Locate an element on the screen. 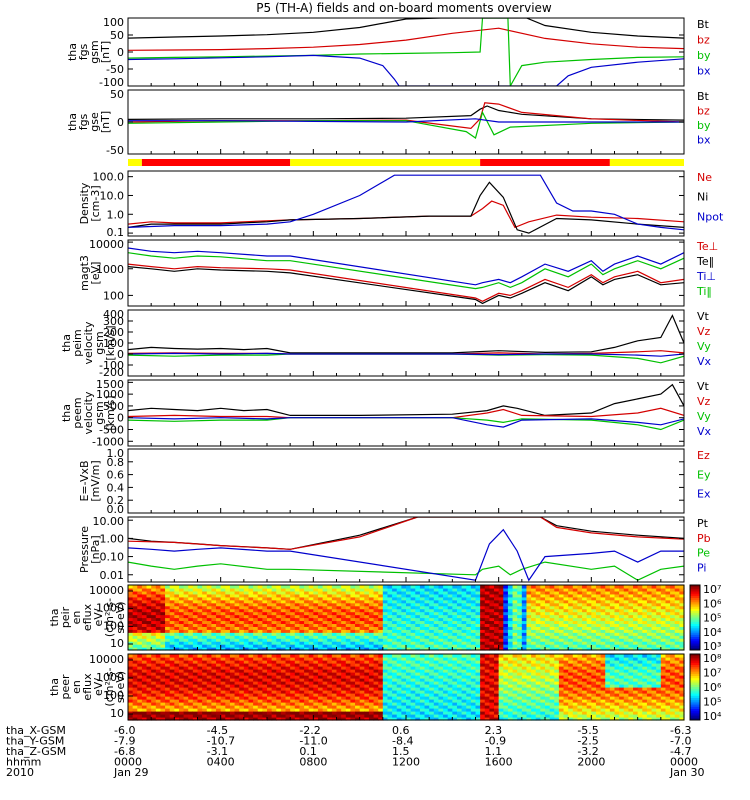  mode-bar-segment is located at coordinates (216, 162).